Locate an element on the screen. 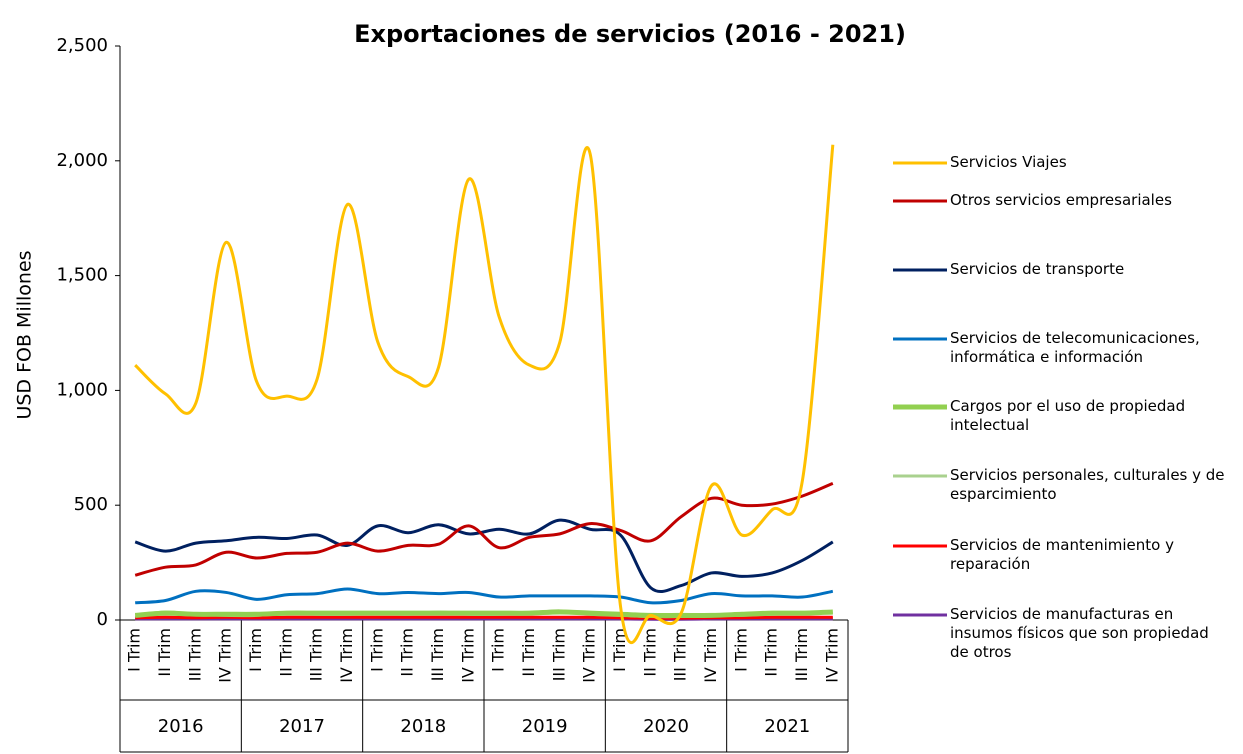  y-tick-label: 2,000 is located at coordinates (82, 160).